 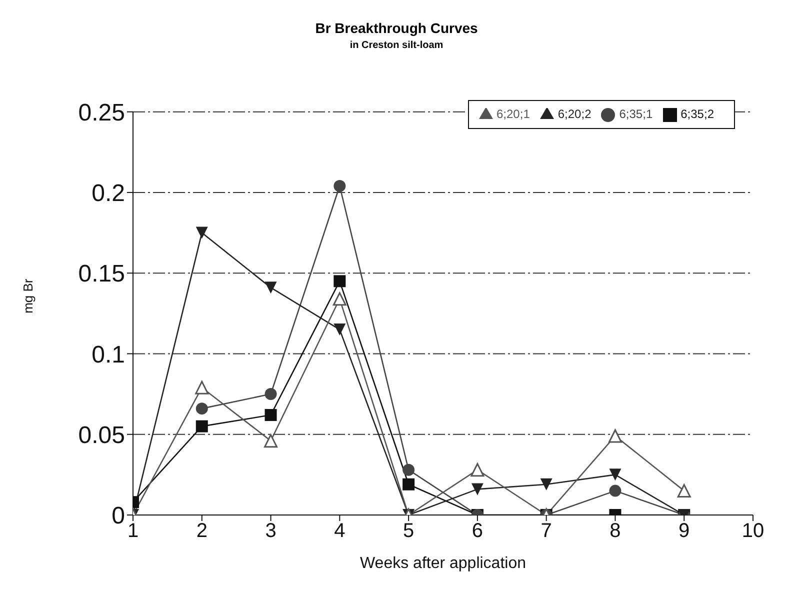 I want to click on chart-subtitle: in Creston silt-loam, so click(x=396, y=45).